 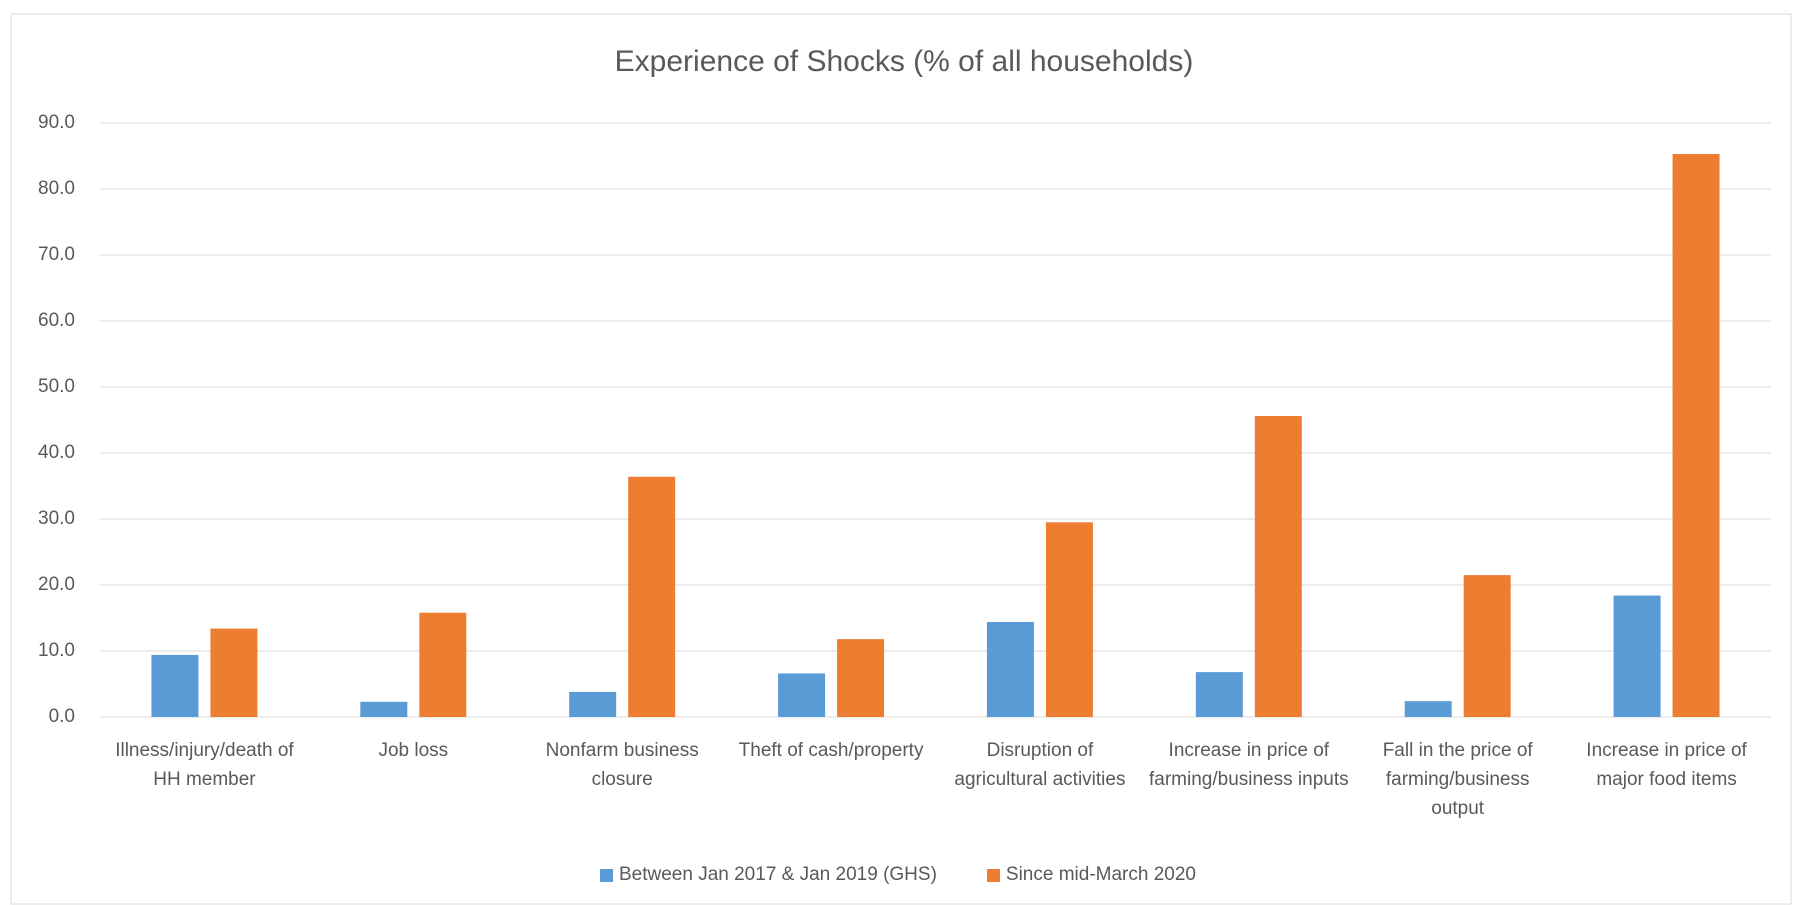 What do you see at coordinates (62, 716) in the screenshot?
I see `y-tick-label: 0.0` at bounding box center [62, 716].